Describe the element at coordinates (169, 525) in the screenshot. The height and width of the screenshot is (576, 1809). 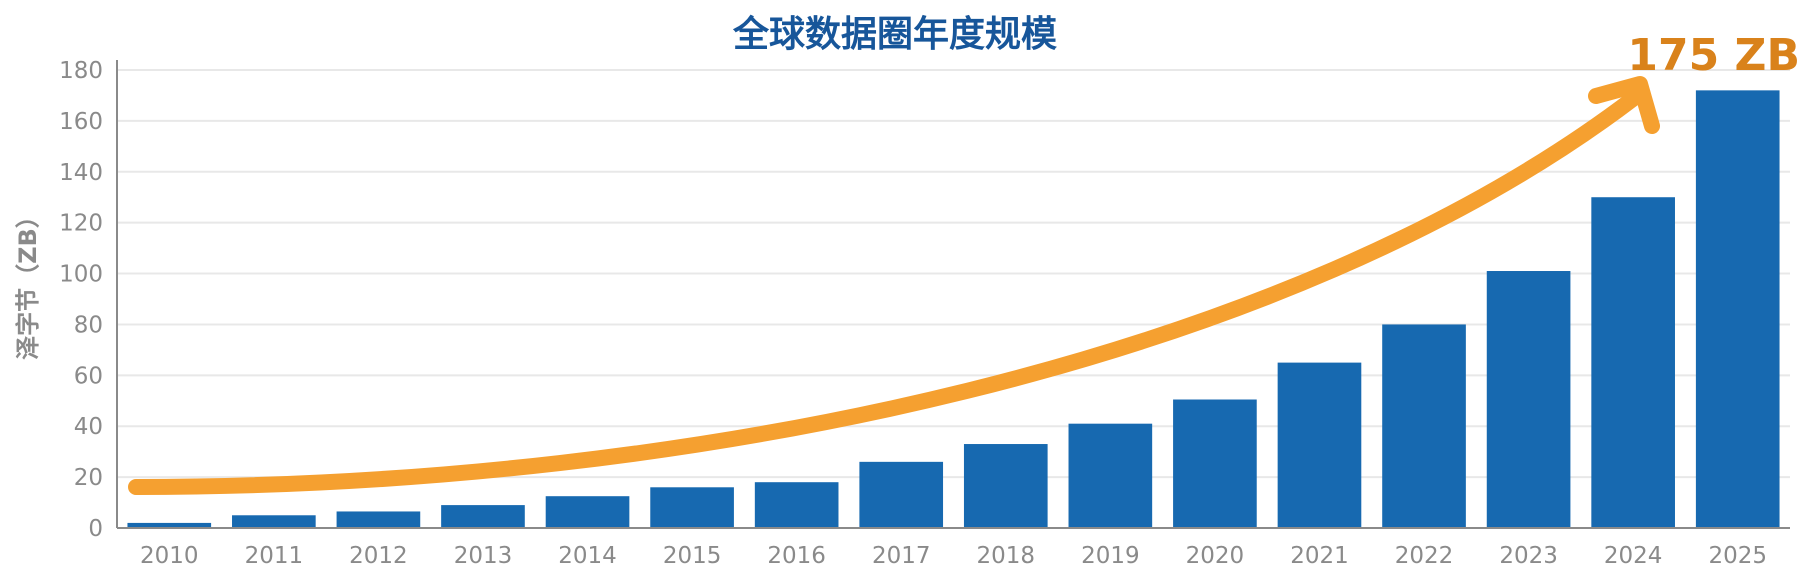
I see `bar-2010` at that location.